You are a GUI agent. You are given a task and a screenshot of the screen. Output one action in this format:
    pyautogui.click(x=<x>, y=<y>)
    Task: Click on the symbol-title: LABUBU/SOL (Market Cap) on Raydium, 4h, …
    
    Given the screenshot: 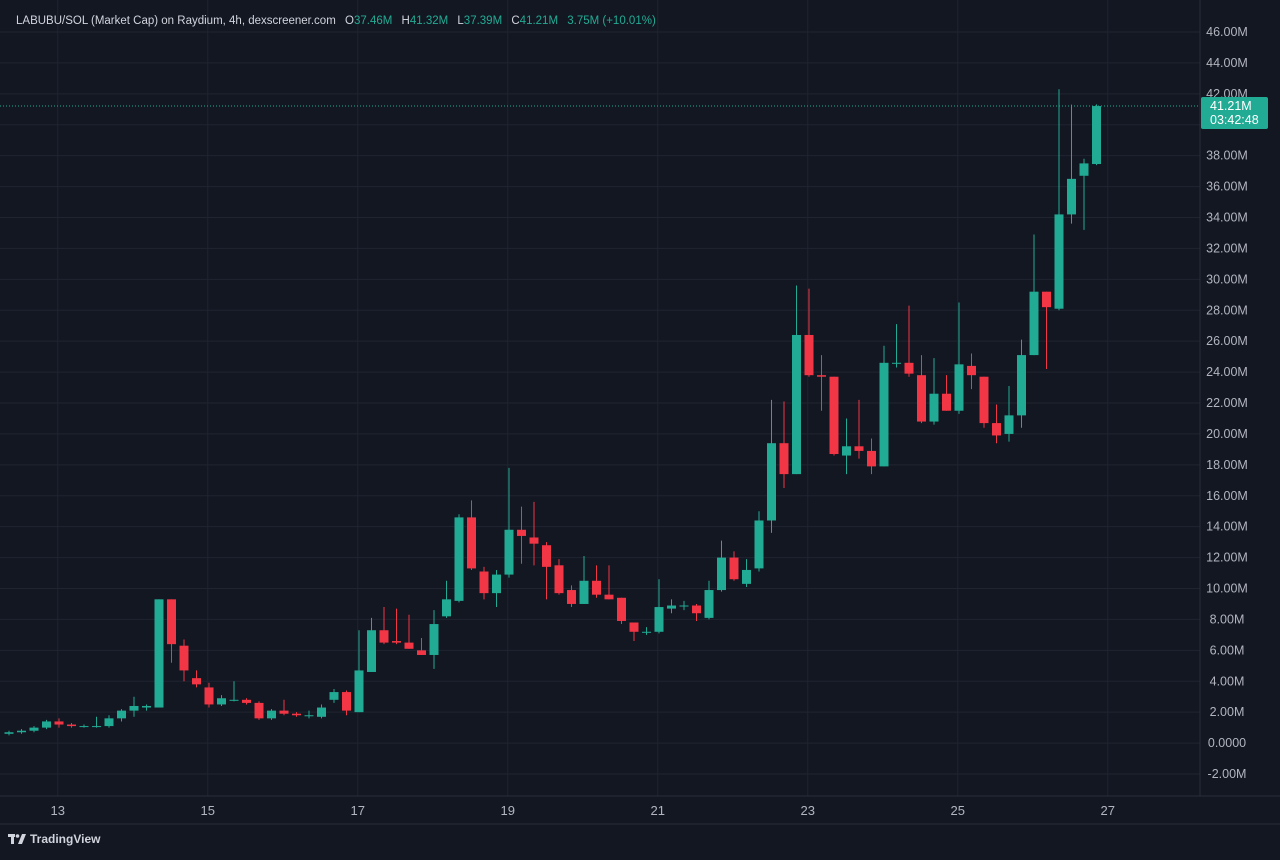 What is the action you would take?
    pyautogui.click(x=176, y=21)
    